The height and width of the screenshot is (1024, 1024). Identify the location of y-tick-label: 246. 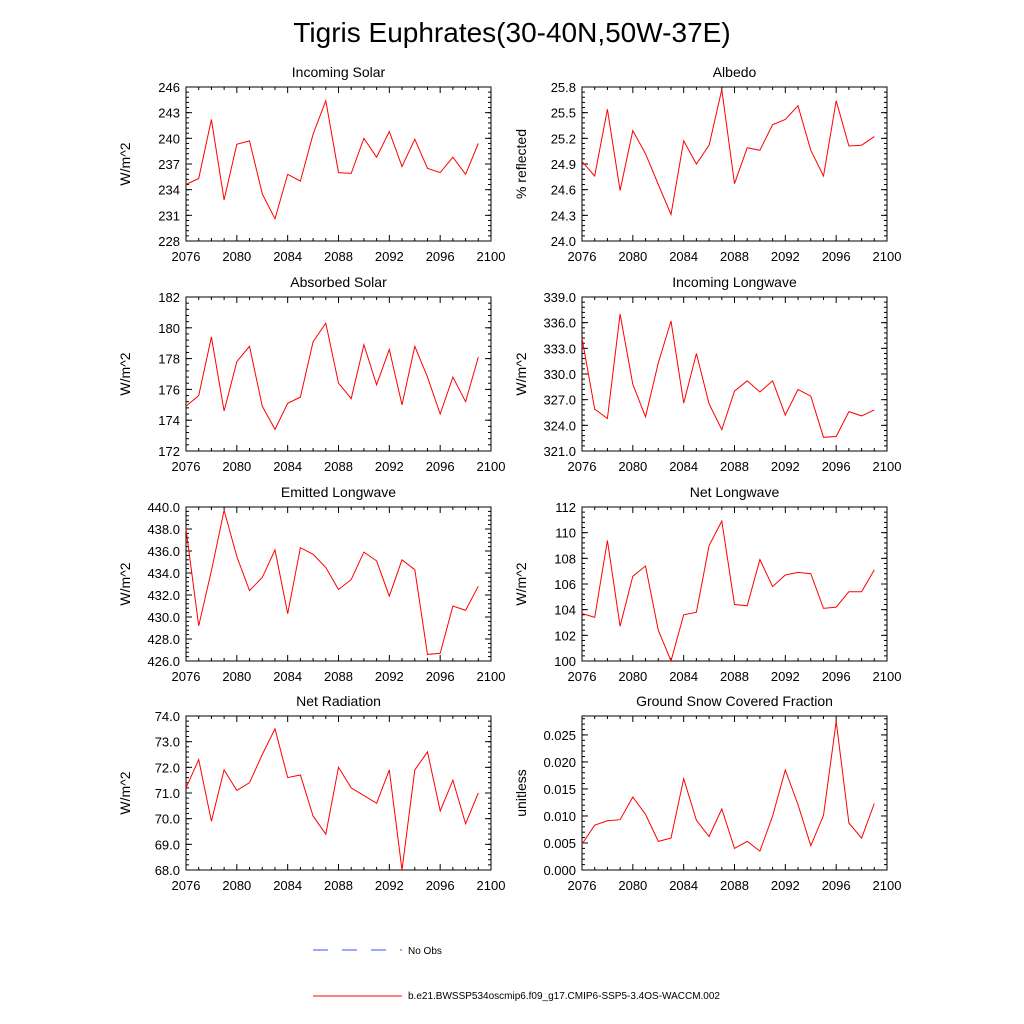
(169, 87).